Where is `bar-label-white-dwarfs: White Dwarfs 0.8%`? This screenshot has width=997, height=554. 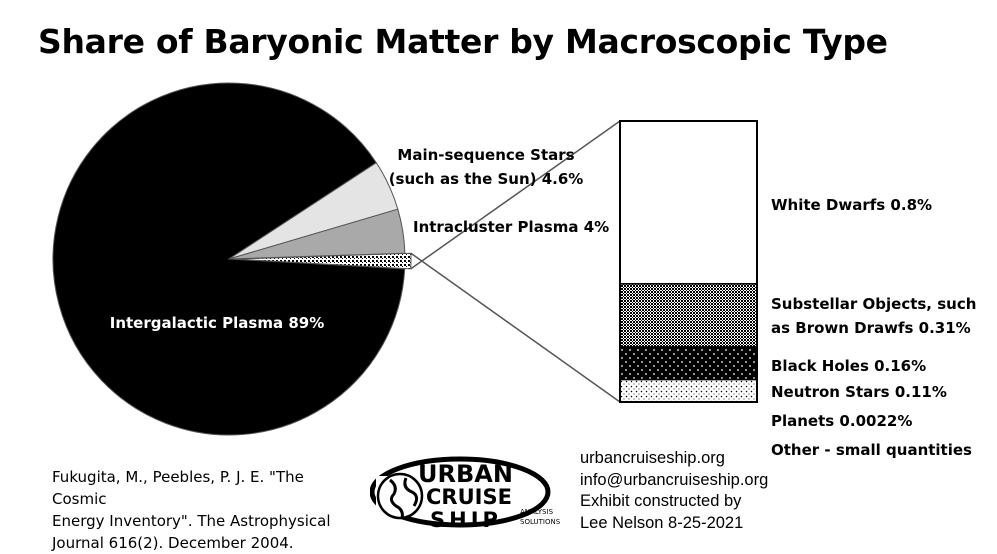
bar-label-white-dwarfs: White Dwarfs 0.8% is located at coordinates (851, 205).